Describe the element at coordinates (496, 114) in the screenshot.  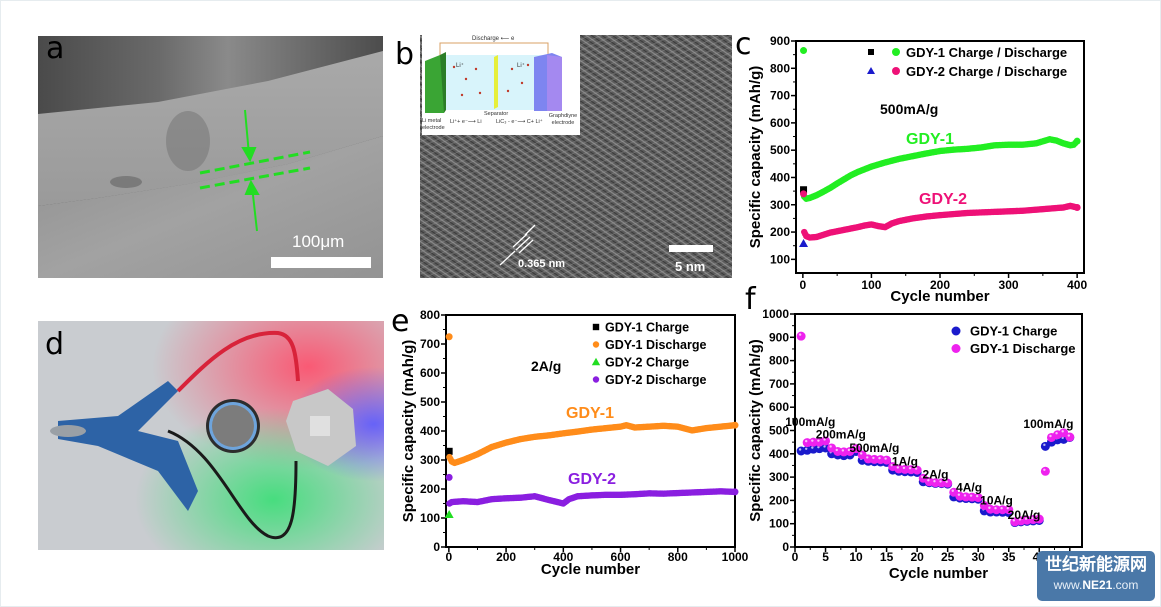
I see `inset-separator-label: Separator` at that location.